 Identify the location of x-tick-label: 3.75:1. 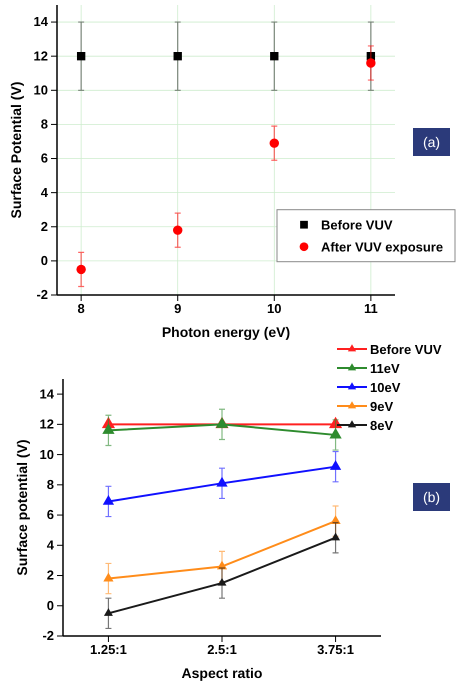
(335, 650).